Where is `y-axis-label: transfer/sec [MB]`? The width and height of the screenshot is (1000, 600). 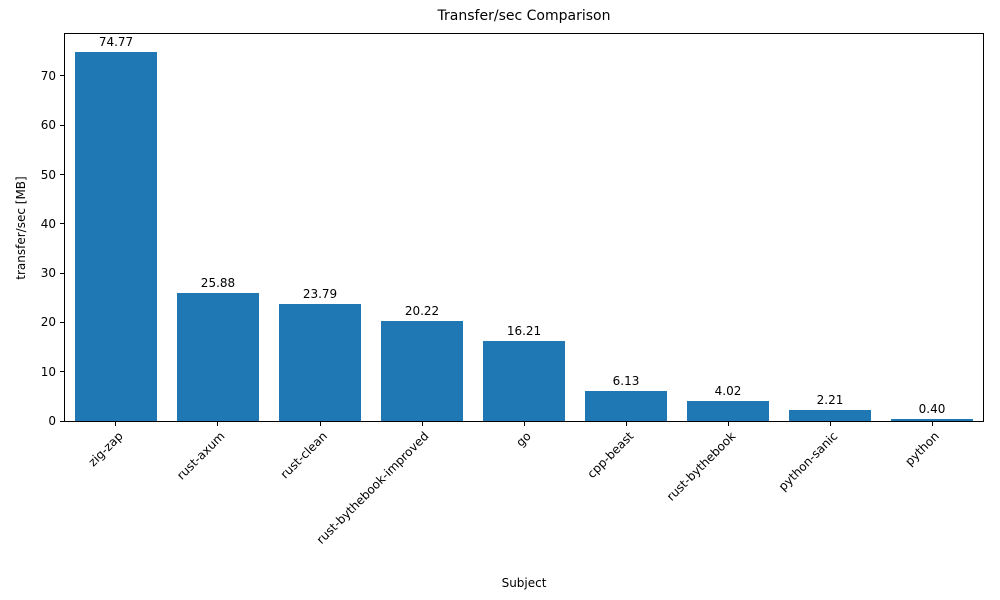
y-axis-label: transfer/sec [MB] is located at coordinates (21, 228).